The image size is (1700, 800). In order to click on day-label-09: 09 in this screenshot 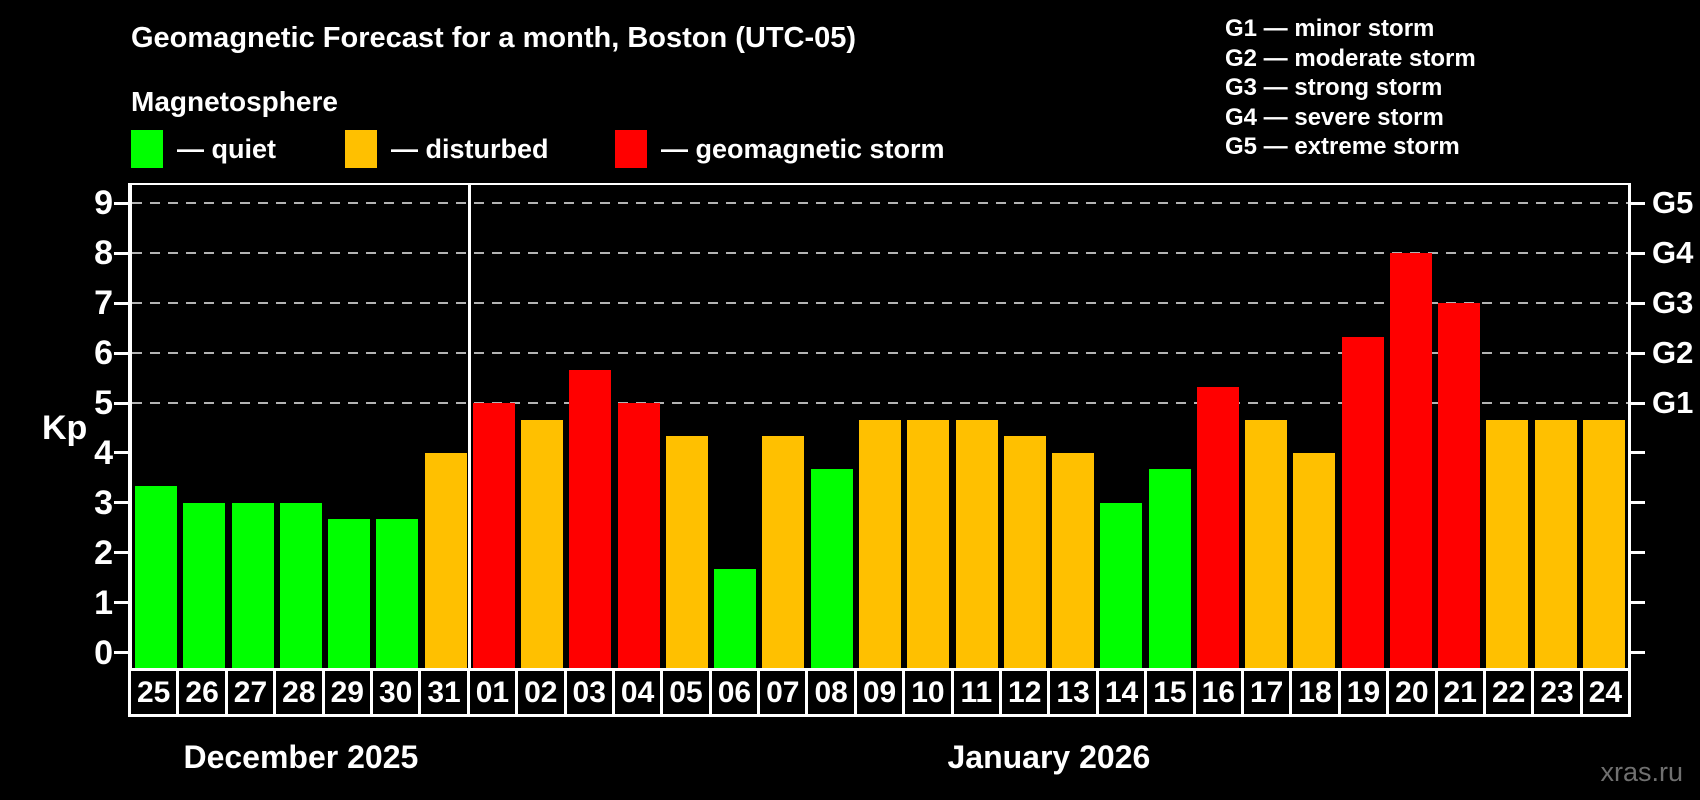, I will do `click(879, 692)`.